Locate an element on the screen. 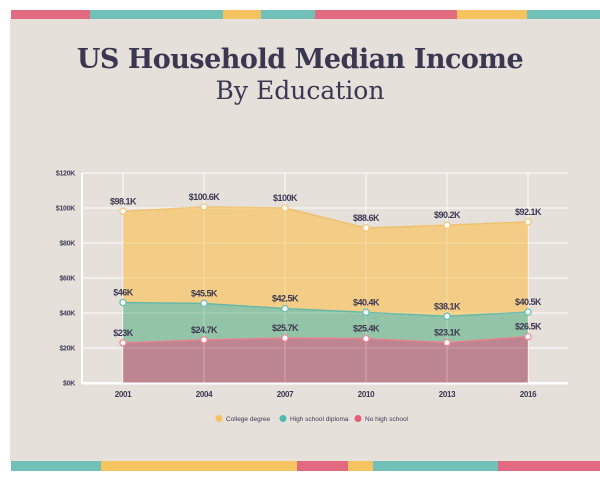 This screenshot has height=477, width=600. decorative-stripe-bottom is located at coordinates (305, 466).